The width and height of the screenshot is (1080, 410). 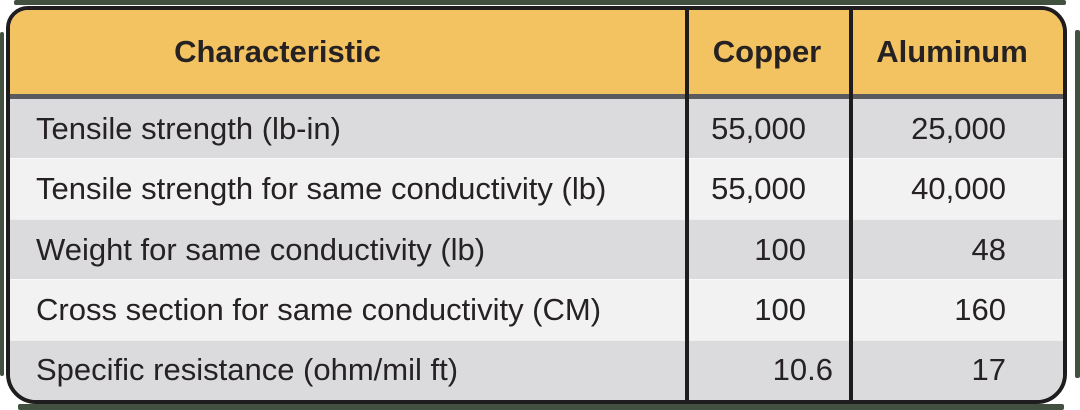 I want to click on aluminum-value-cell: 48, so click(x=988, y=249).